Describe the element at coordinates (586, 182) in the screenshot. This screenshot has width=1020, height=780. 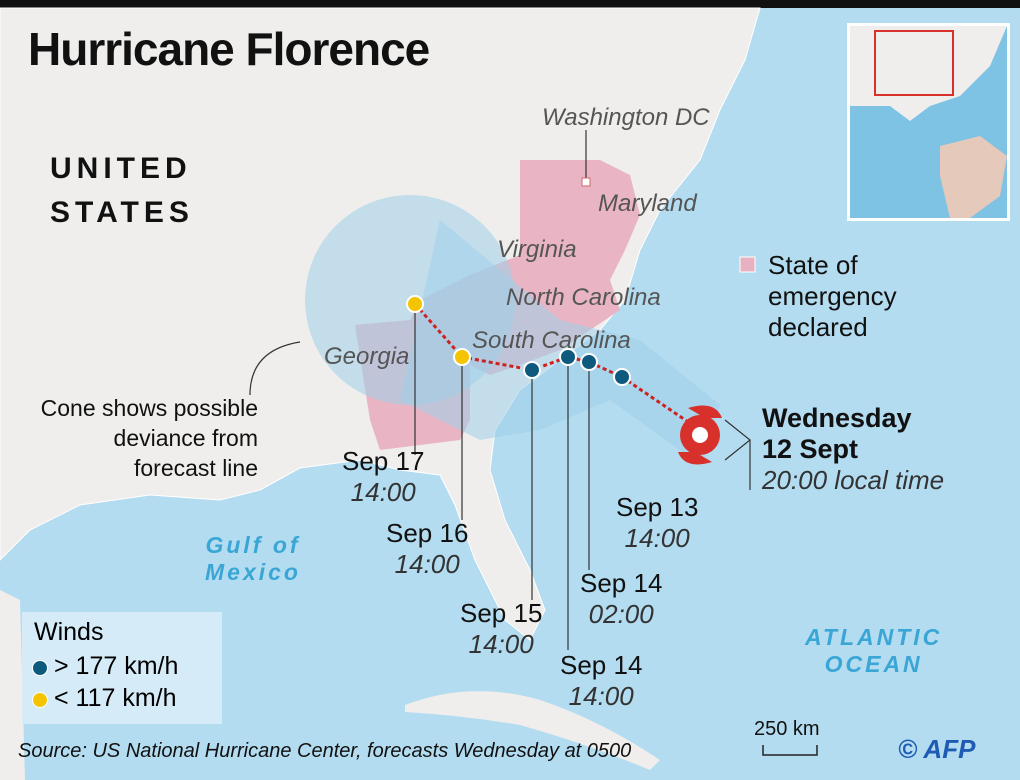
I see `washington-marker` at that location.